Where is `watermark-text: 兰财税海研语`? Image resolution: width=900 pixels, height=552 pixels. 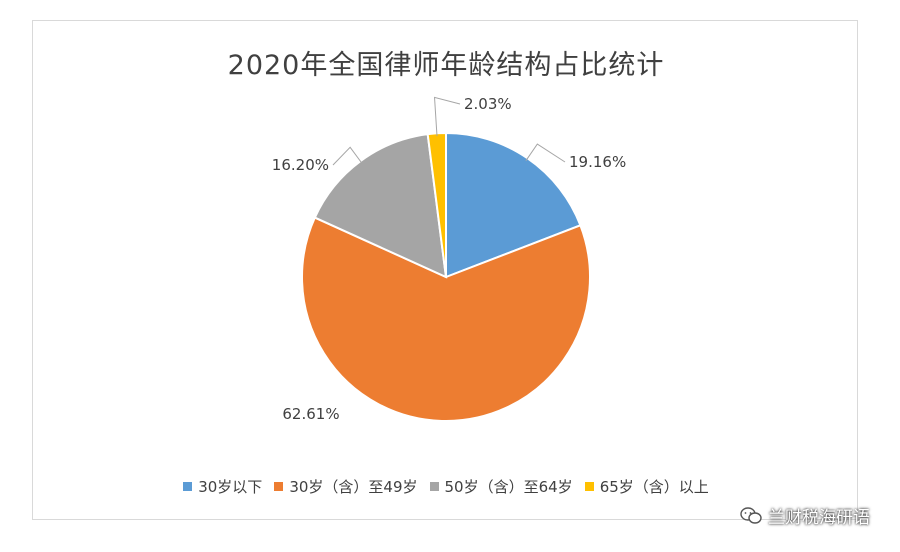
watermark-text: 兰财税海研语 is located at coordinates (819, 518).